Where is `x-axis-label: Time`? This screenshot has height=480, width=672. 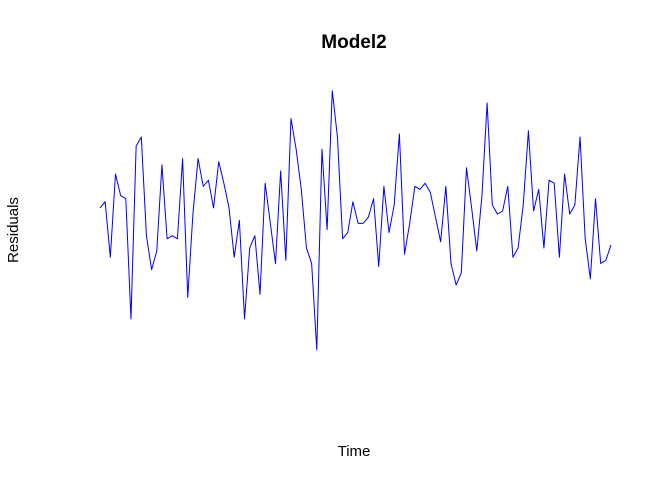 x-axis-label: Time is located at coordinates (354, 451).